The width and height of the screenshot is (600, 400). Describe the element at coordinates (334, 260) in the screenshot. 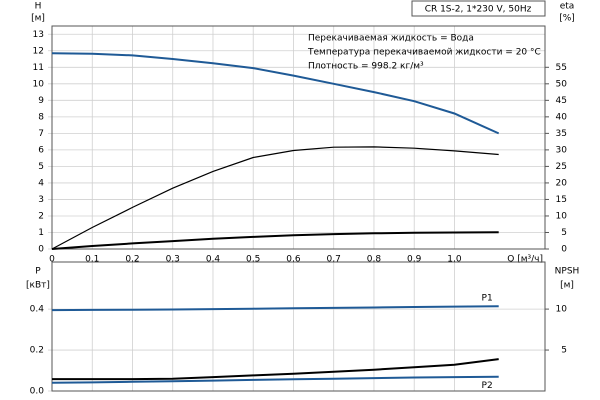

I see `x-tick-label: 0,7` at that location.